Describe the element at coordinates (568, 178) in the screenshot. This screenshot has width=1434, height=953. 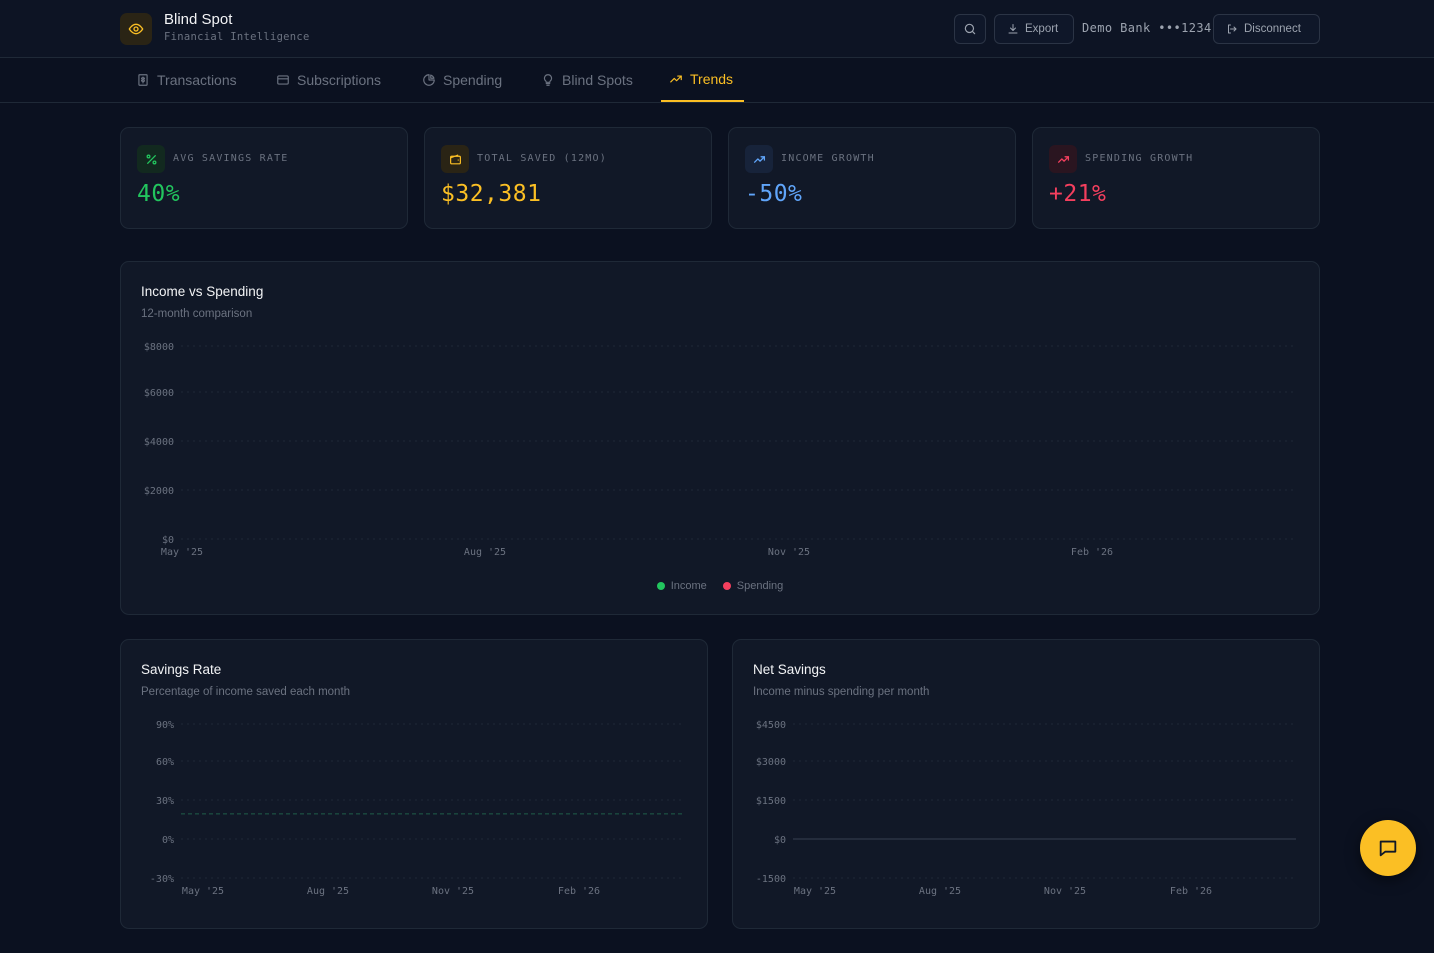
I see `stat-card-total-saved: TOTAL SAVED (12MO) $32,381` at that location.